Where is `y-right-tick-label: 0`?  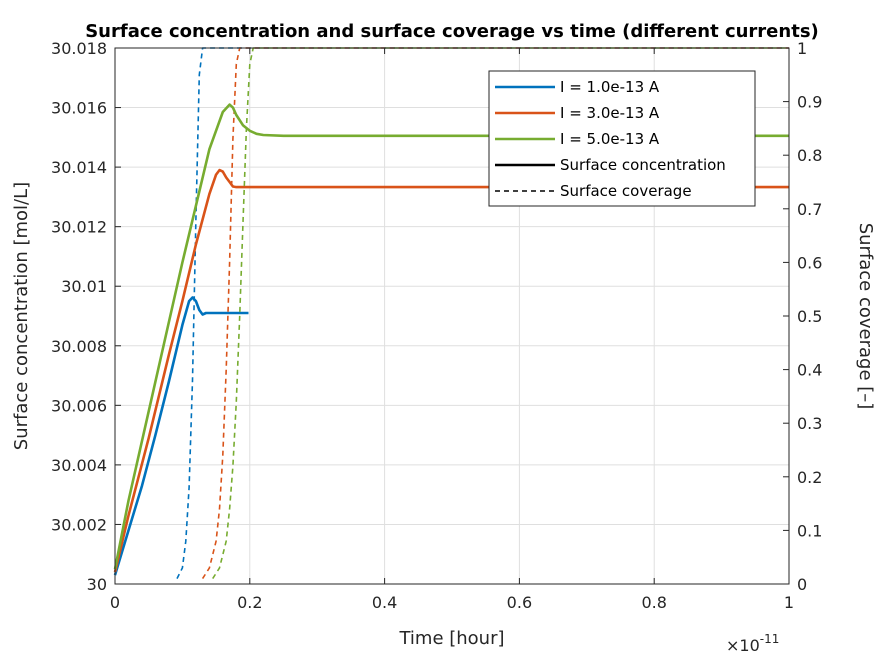 y-right-tick-label: 0 is located at coordinates (802, 584).